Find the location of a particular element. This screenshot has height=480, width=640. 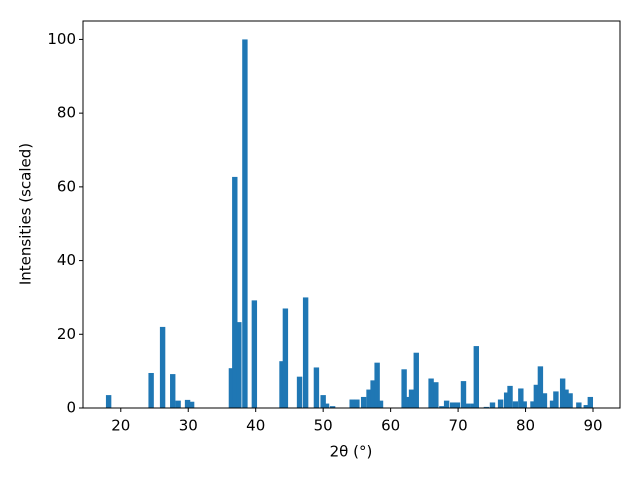

x-tick-label: 20 is located at coordinates (120, 426).